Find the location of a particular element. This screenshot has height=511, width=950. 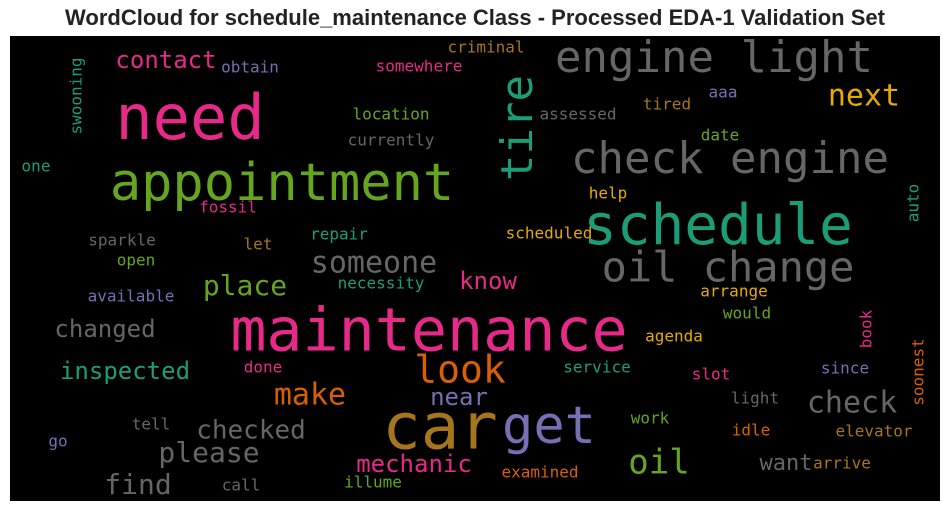

word-service: service is located at coordinates (596, 367).